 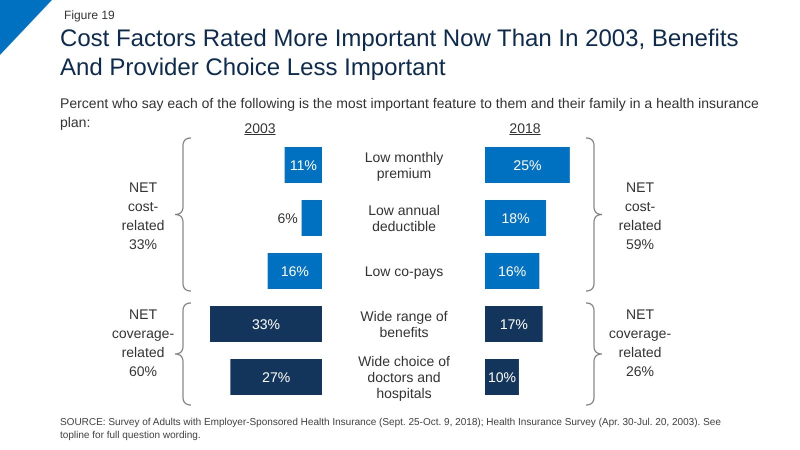 What do you see at coordinates (143, 216) in the screenshot?
I see `text: NET cost-related 33%` at bounding box center [143, 216].